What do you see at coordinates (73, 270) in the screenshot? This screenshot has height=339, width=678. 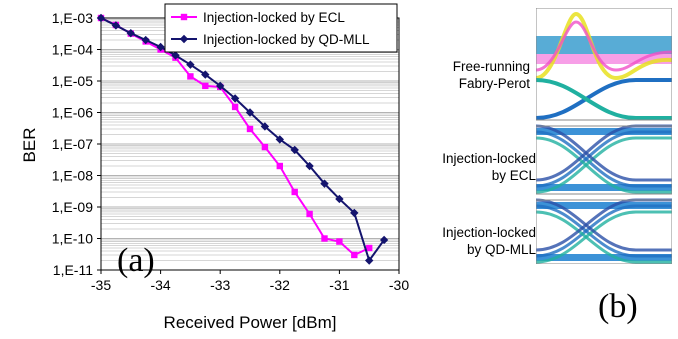 I see `y-tick-label: 1,E-11` at bounding box center [73, 270].